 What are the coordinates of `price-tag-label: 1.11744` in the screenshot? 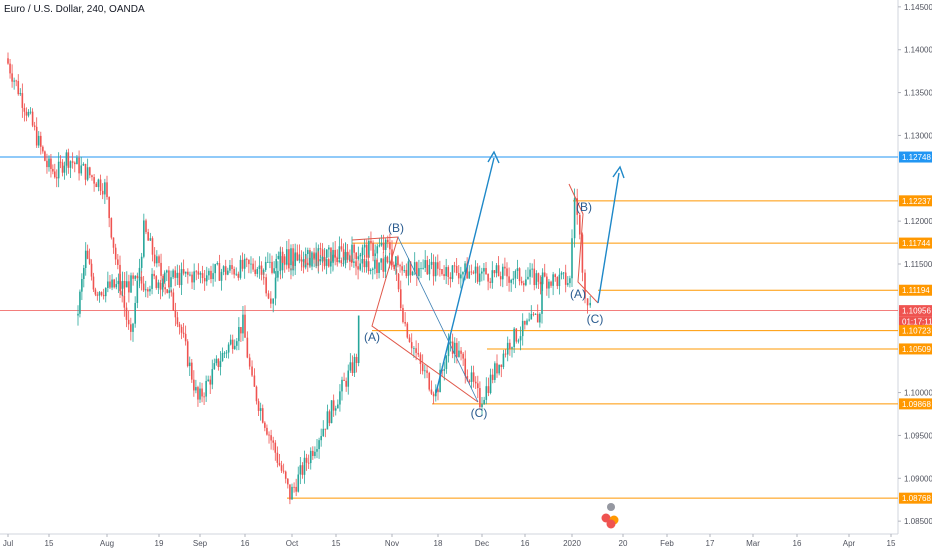 It's located at (916, 243).